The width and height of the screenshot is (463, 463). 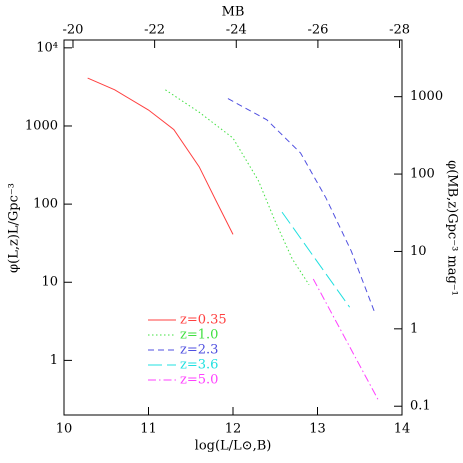 What do you see at coordinates (73, 30) in the screenshot?
I see `x2-tick-label: -20` at bounding box center [73, 30].